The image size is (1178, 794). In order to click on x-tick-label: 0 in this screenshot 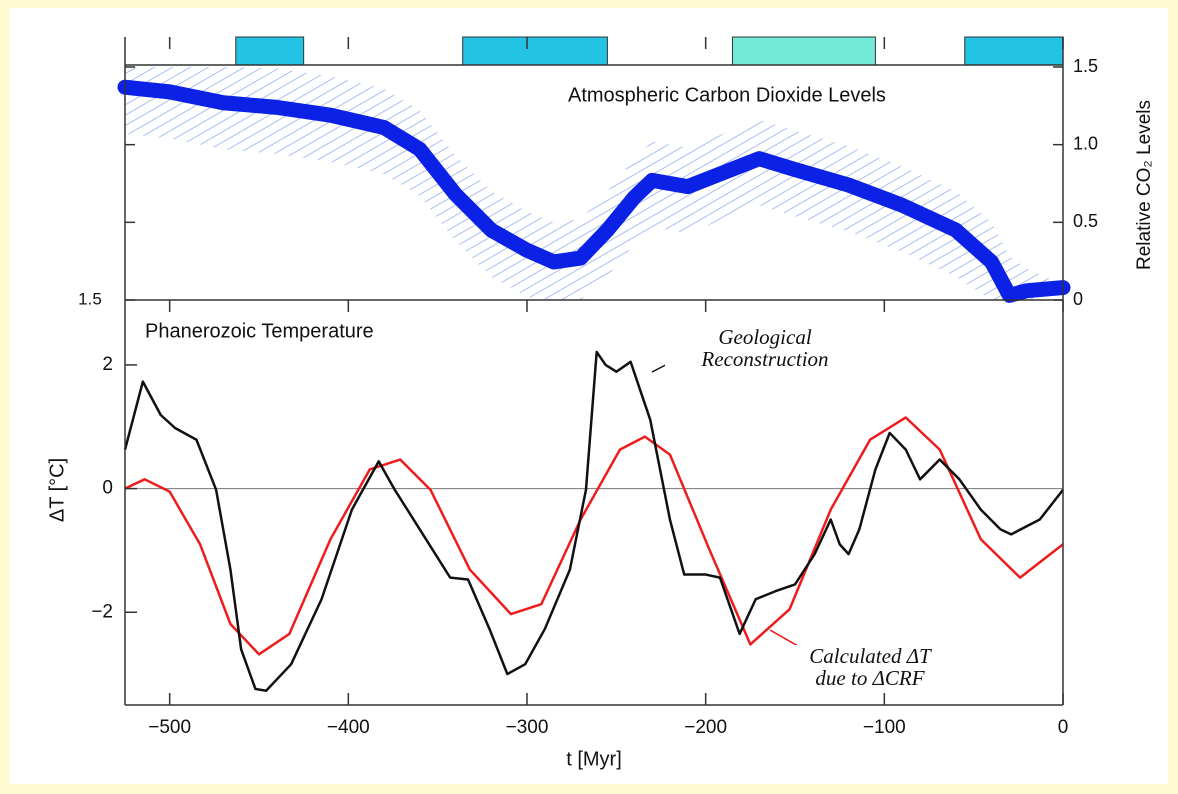, I will do `click(1063, 727)`.